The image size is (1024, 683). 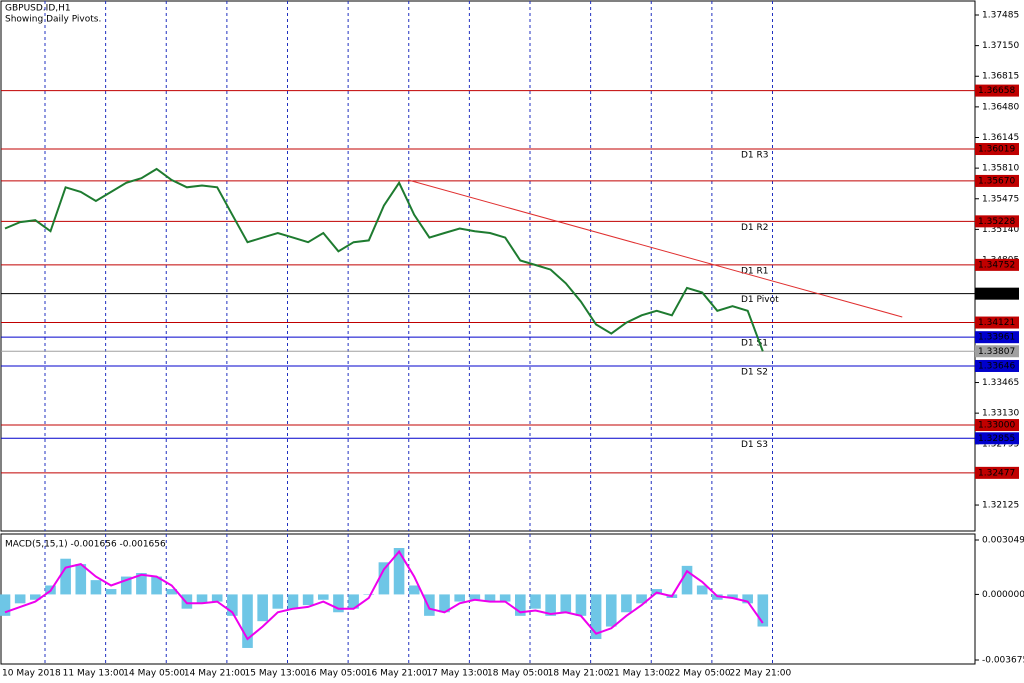 What do you see at coordinates (1000, 414) in the screenshot?
I see `y-tick-label: 1.33130` at bounding box center [1000, 414].